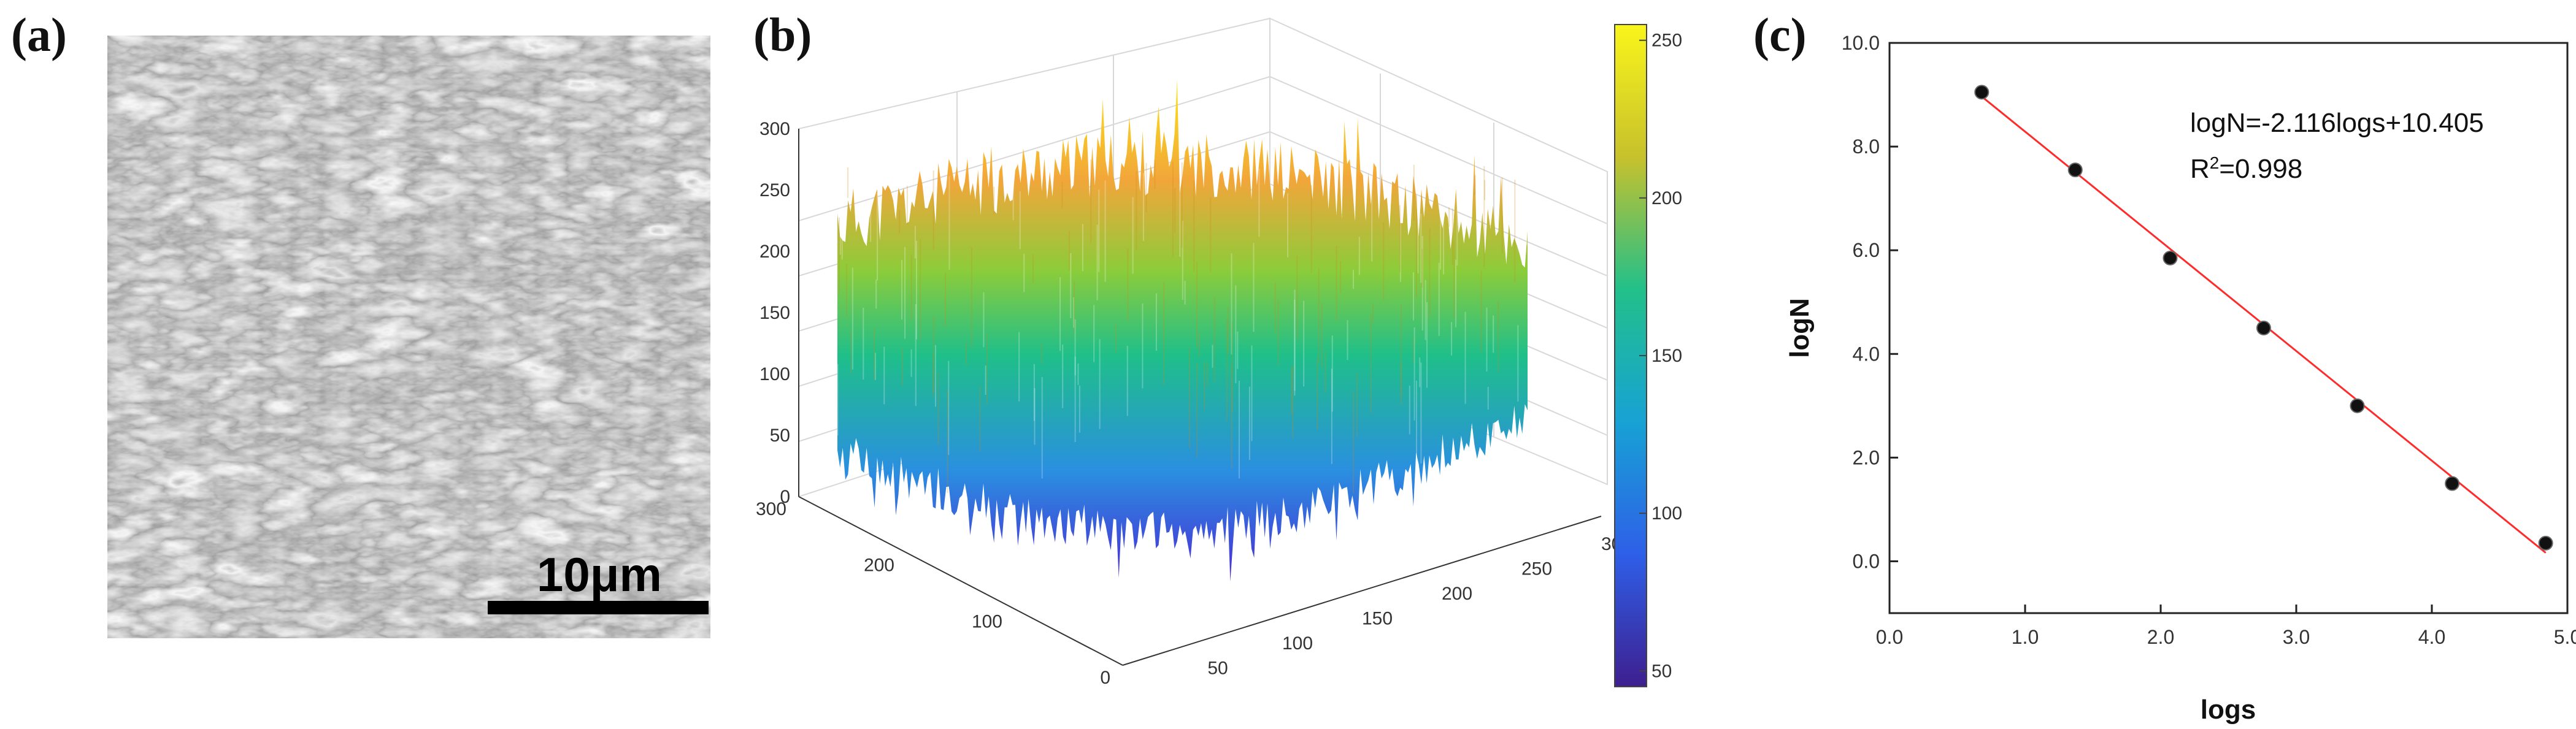 Image resolution: width=2576 pixels, height=729 pixels. What do you see at coordinates (879, 565) in the screenshot?
I see `y-tick-label: 200` at bounding box center [879, 565].